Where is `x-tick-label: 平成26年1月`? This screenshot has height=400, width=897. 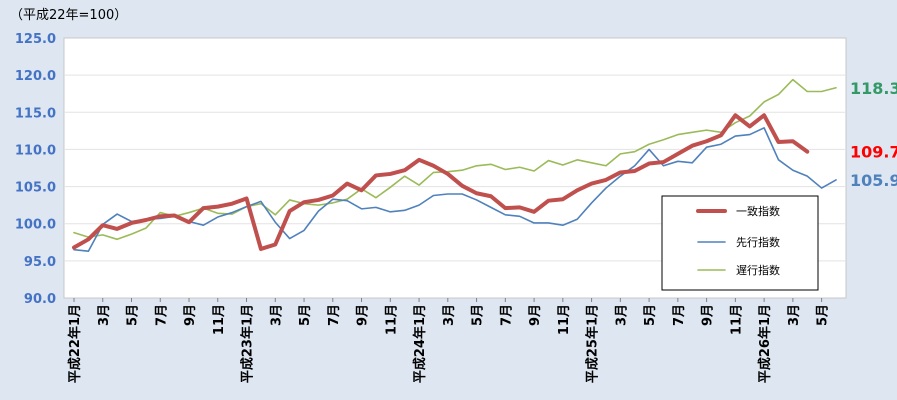 x-tick-label: 平成26年1月 is located at coordinates (765, 343).